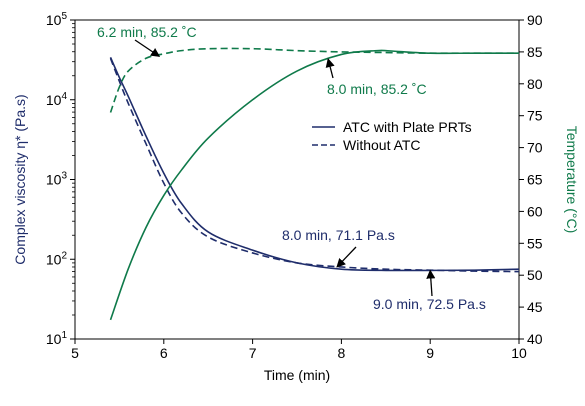 The image size is (585, 406). Describe the element at coordinates (57, 19) in the screenshot. I see `y-left-tick-label: 10⁵` at that location.